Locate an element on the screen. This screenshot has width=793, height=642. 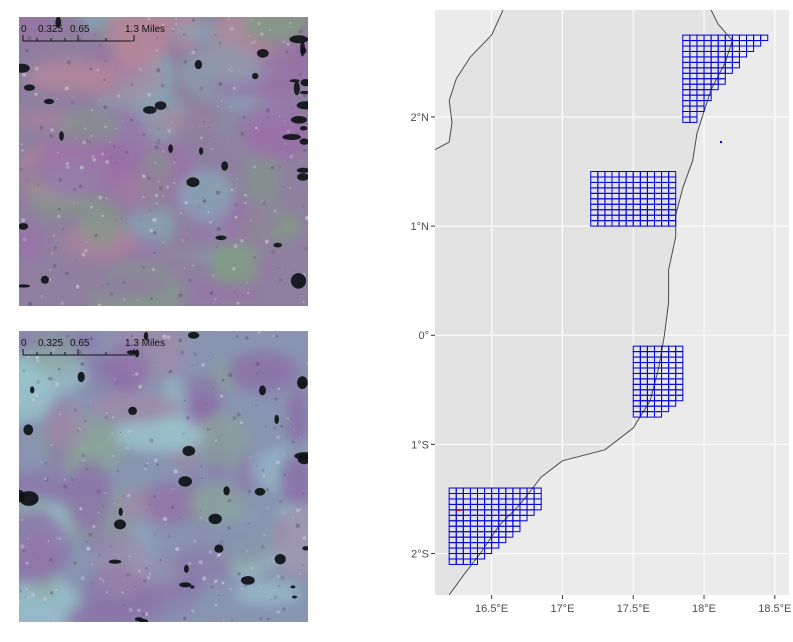
y-tick-label: 2°N is located at coordinates (420, 118).